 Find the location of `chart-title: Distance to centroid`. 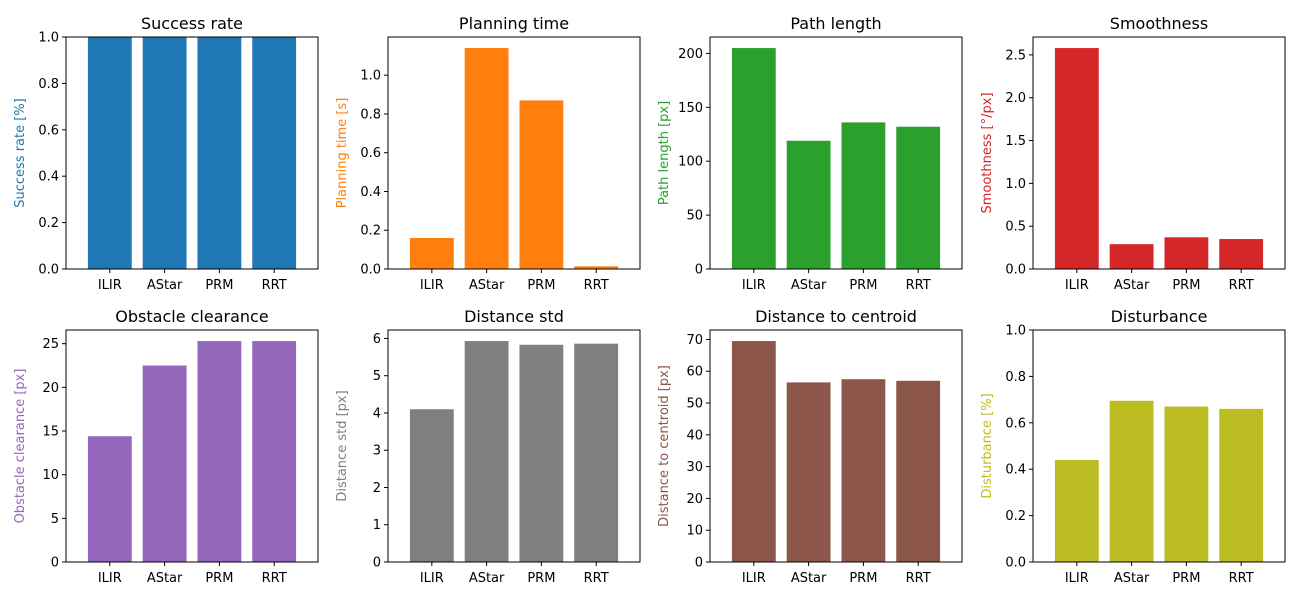

chart-title: Distance to centroid is located at coordinates (836, 316).